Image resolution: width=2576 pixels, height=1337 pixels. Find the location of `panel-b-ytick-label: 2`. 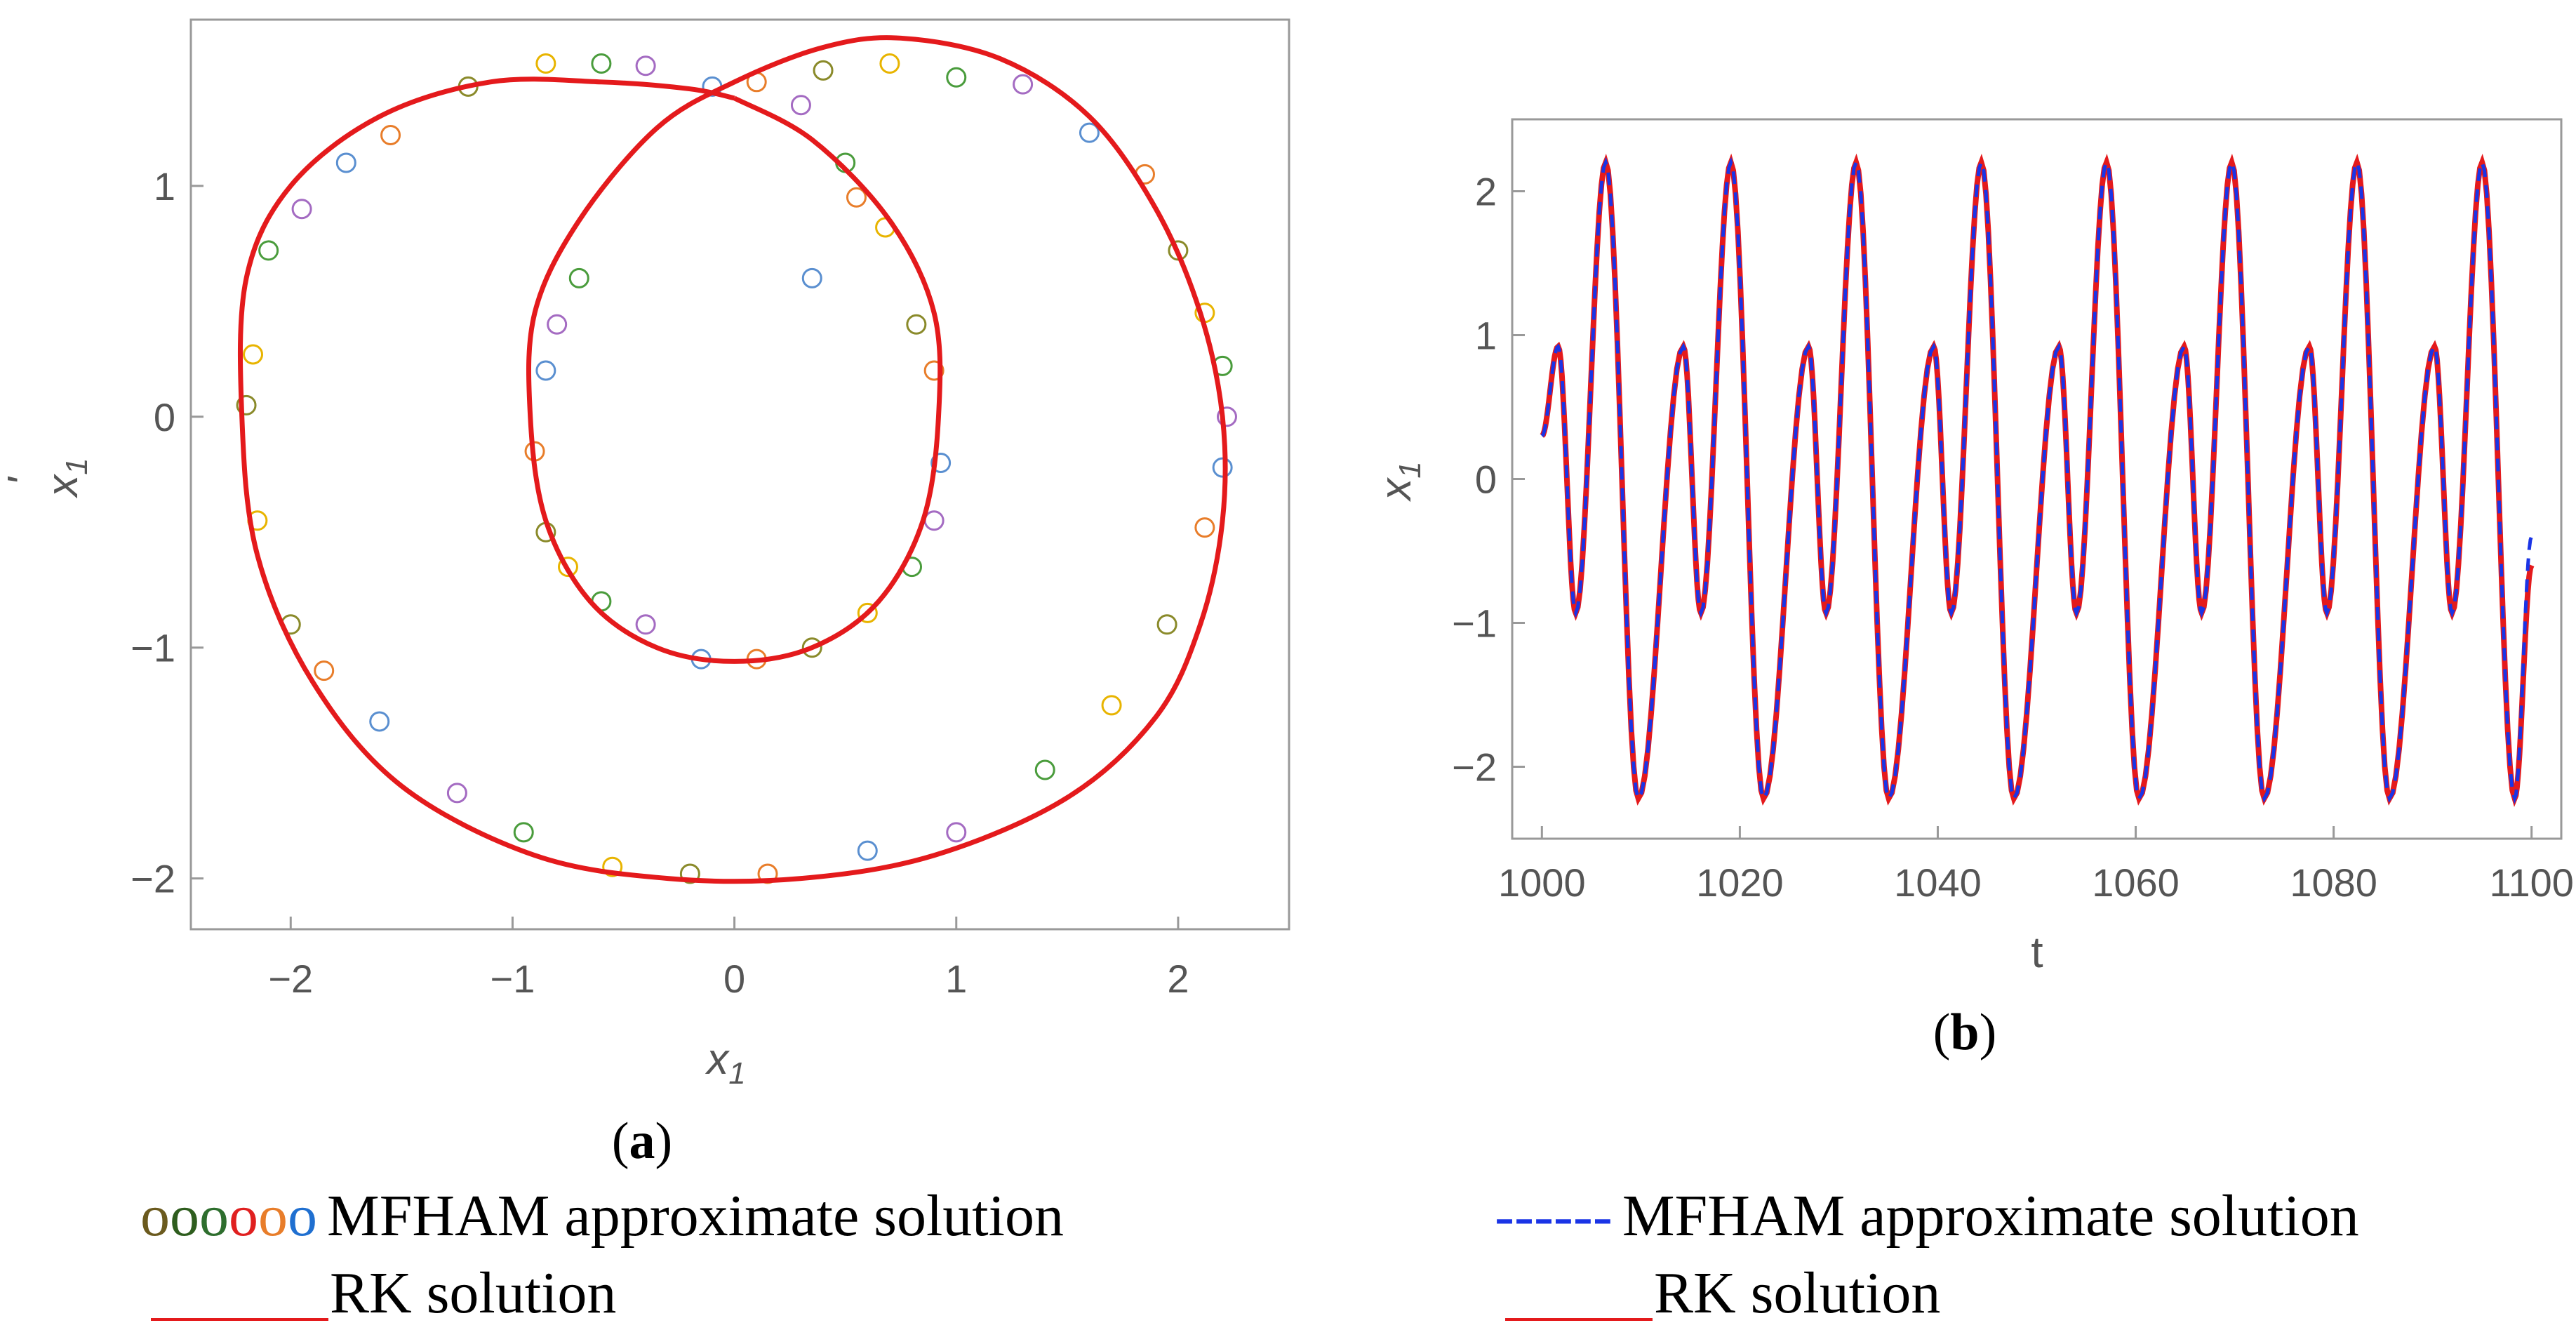

panel-b-ytick-label: 2 is located at coordinates (1486, 192).